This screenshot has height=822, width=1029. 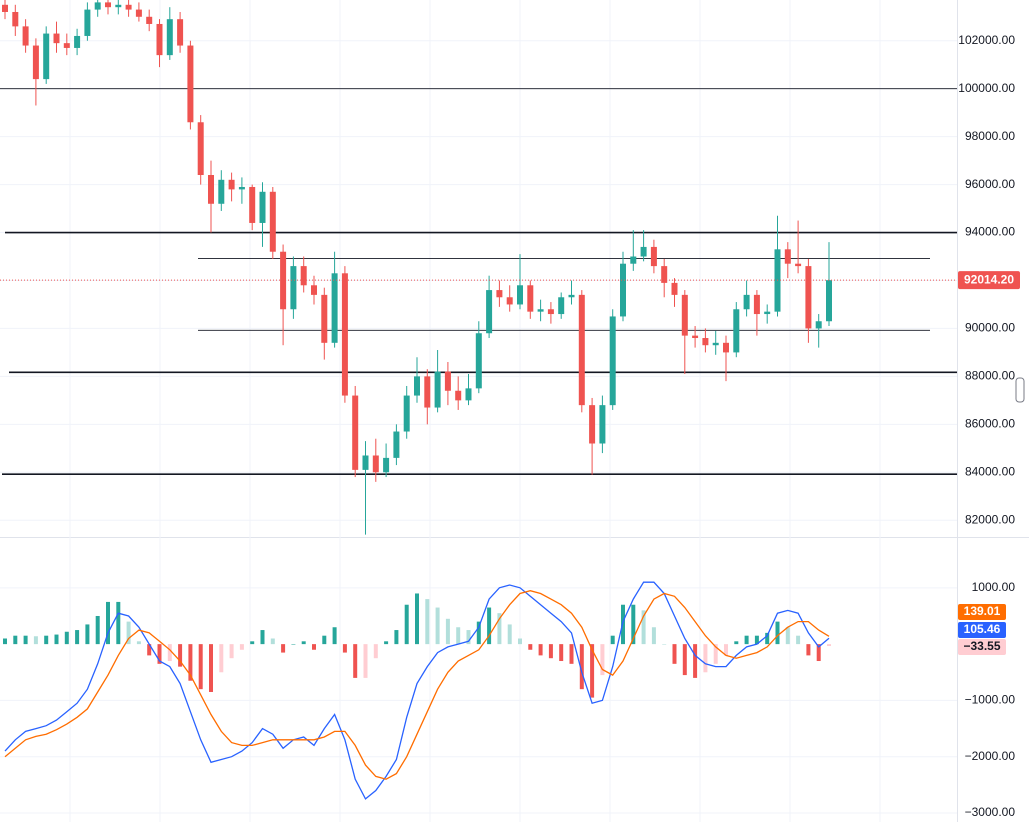 What do you see at coordinates (989, 280) in the screenshot?
I see `last-price-box` at bounding box center [989, 280].